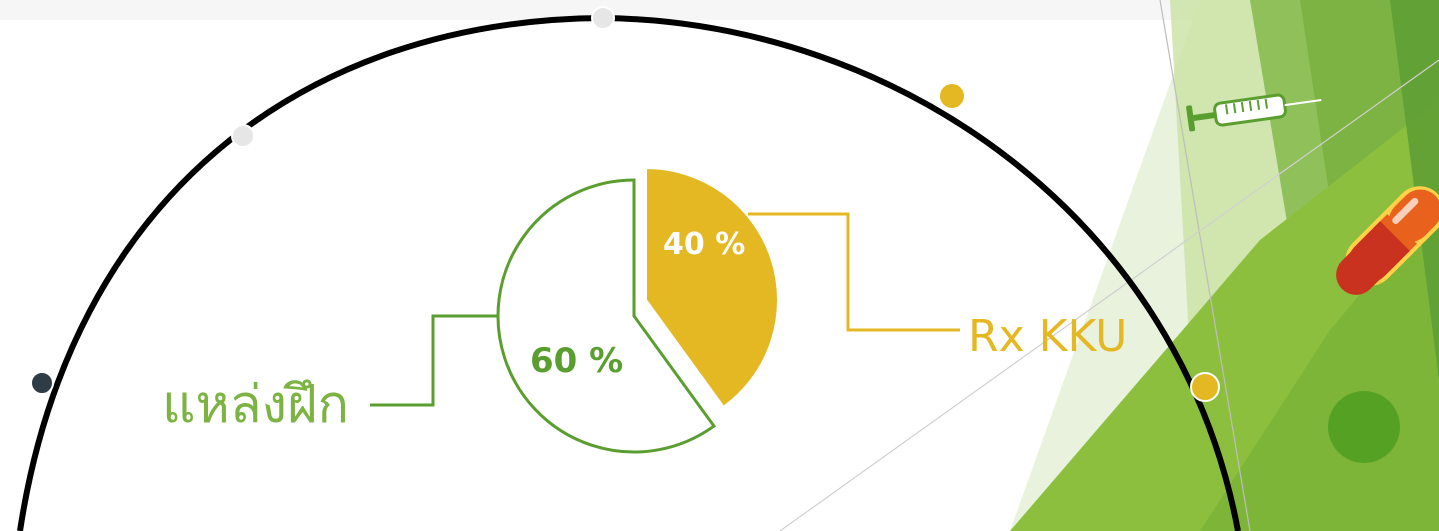 This screenshot has height=531, width=1439. I want to click on arc-dot-right, so click(1205, 387).